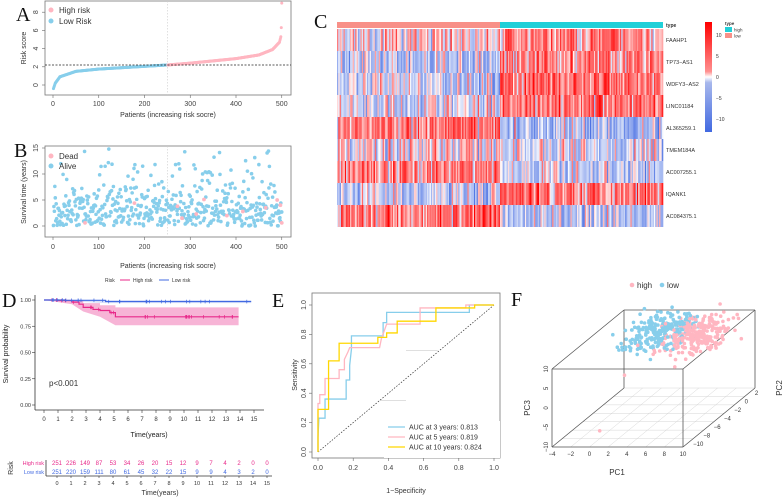  Describe the element at coordinates (239, 484) in the screenshot. I see `table-x-tick-label: 13` at that location.